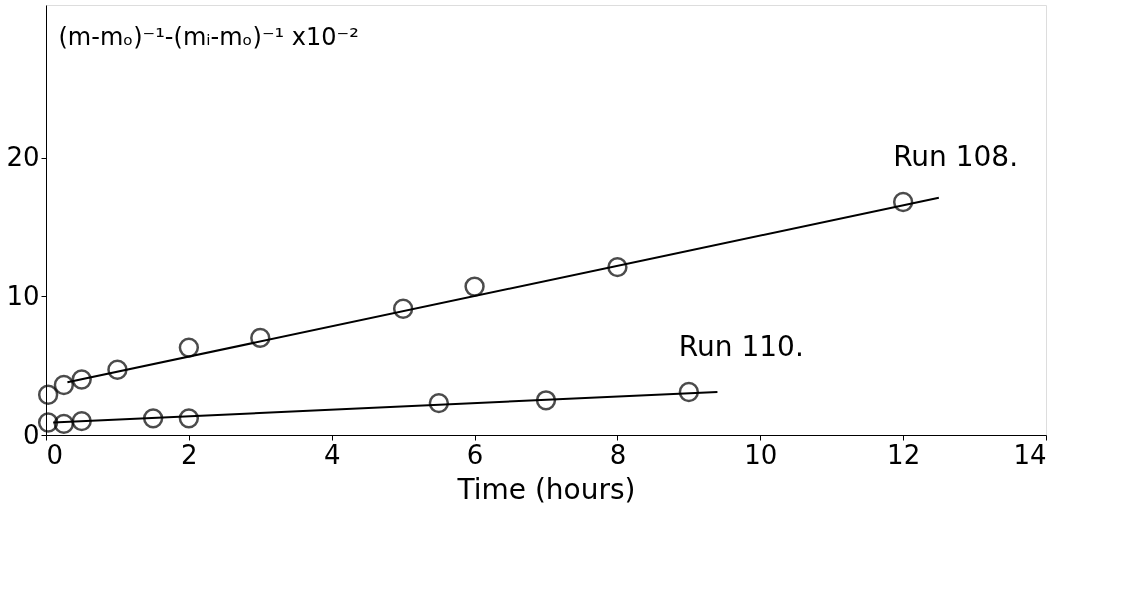  Describe the element at coordinates (332, 454) in the screenshot. I see `x-tick-label: 4` at that location.